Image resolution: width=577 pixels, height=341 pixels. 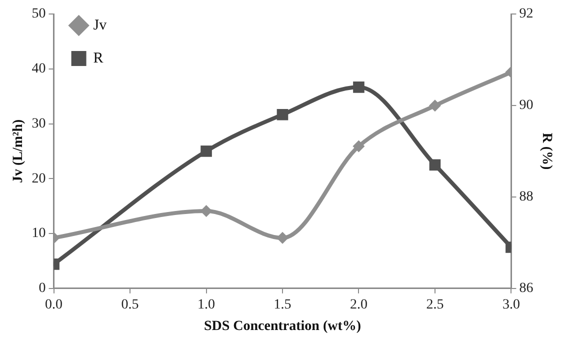 I want to click on legend-label: Jv, so click(x=100, y=25).